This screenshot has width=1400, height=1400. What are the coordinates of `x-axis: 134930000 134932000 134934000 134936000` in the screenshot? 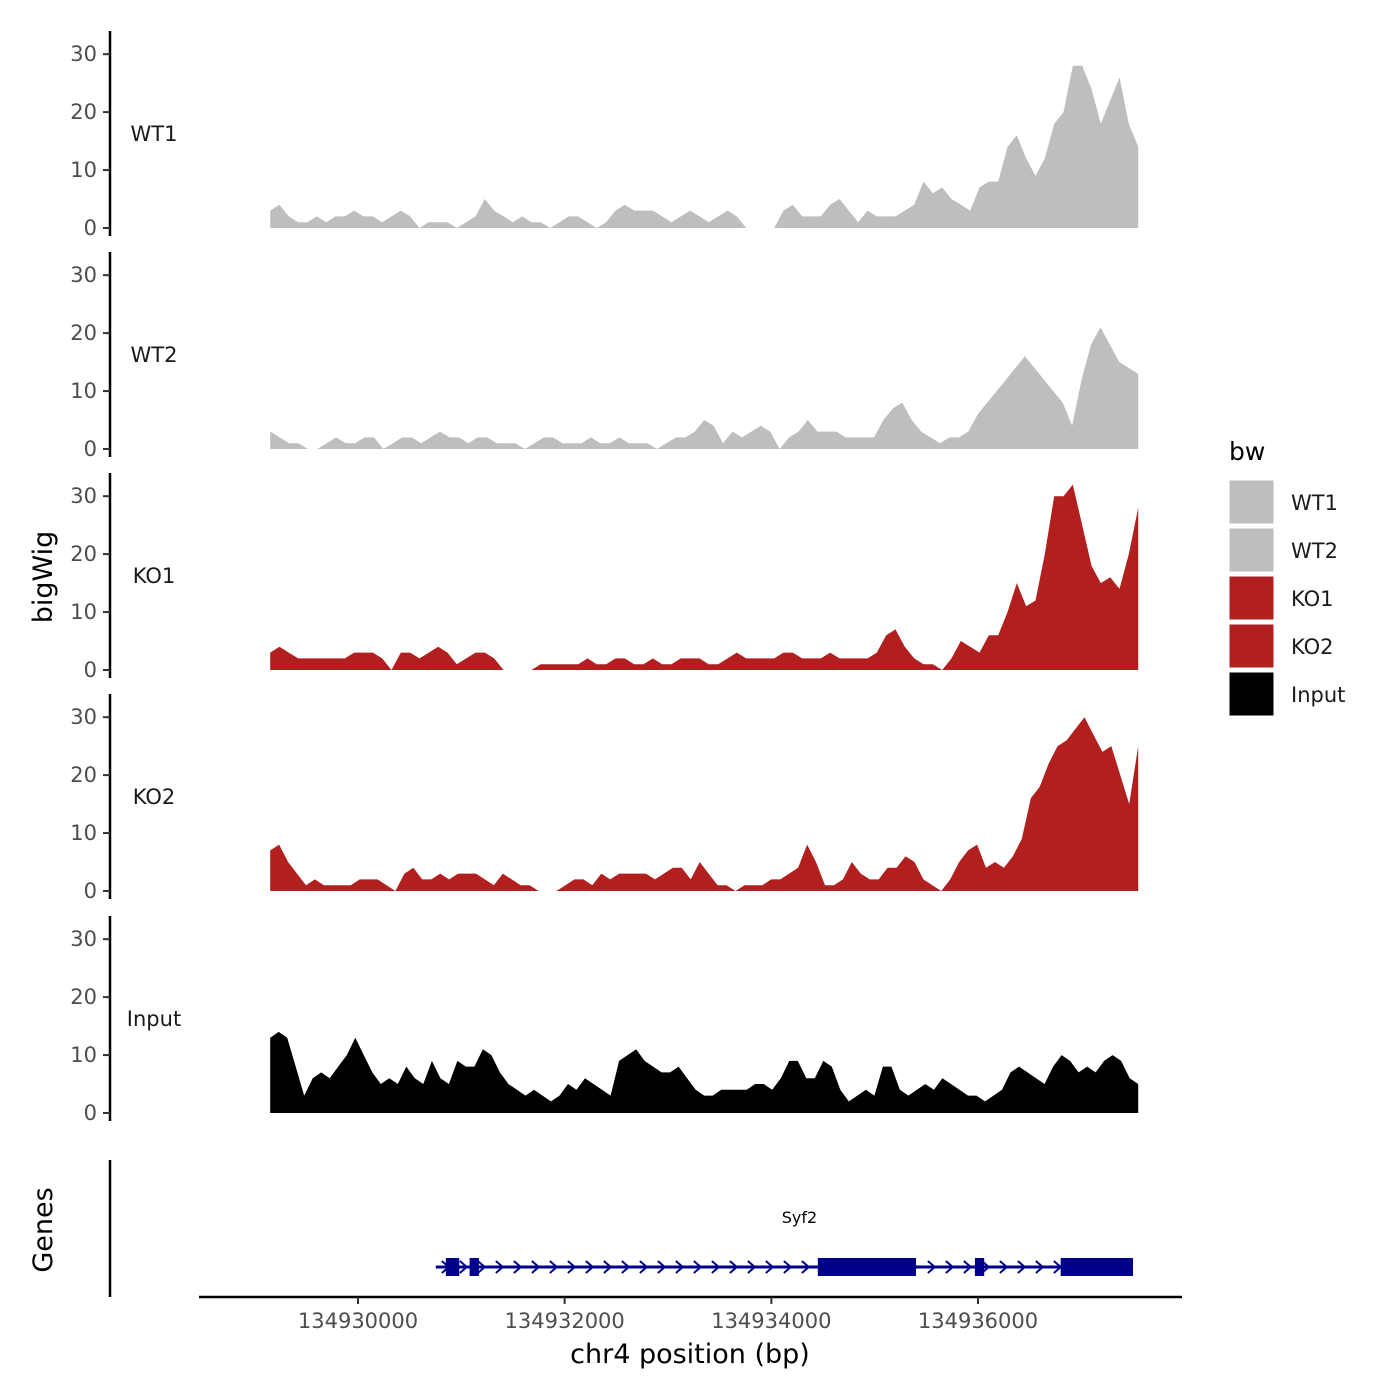 It's located at (690, 1314).